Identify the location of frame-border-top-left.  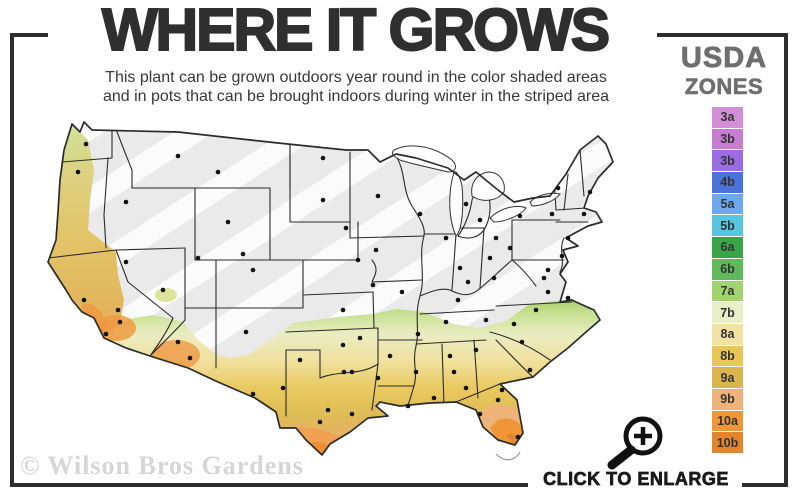
(29, 35).